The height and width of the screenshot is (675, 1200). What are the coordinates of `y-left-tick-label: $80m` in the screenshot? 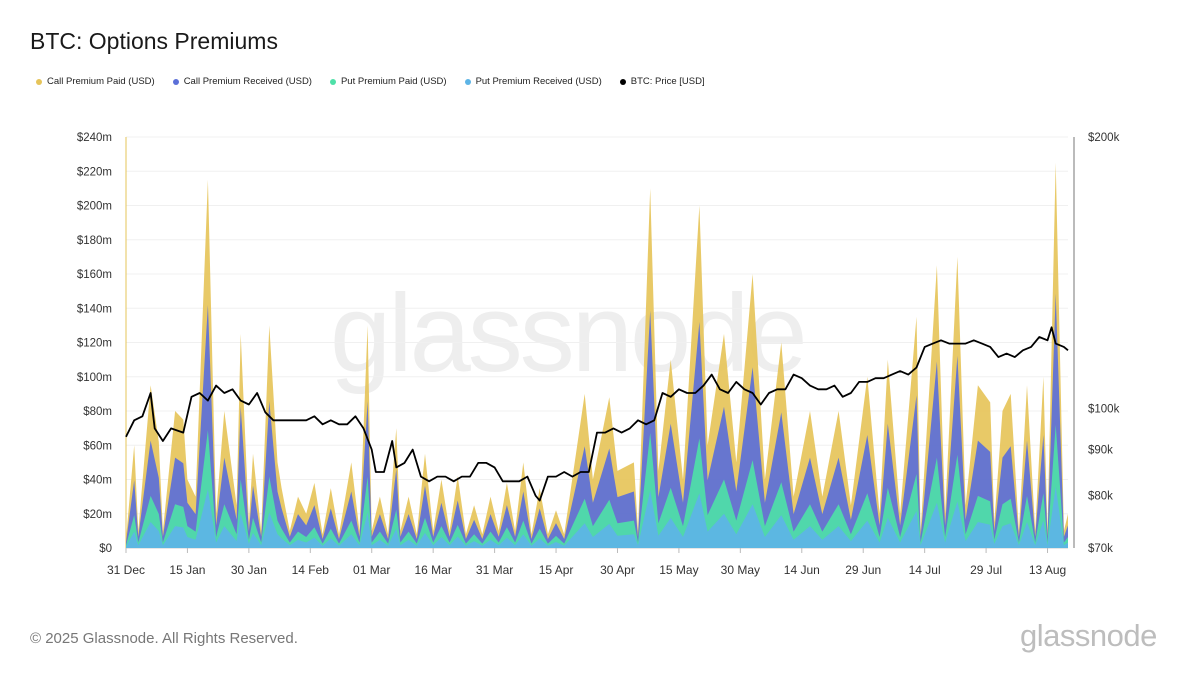 It's located at (97, 412).